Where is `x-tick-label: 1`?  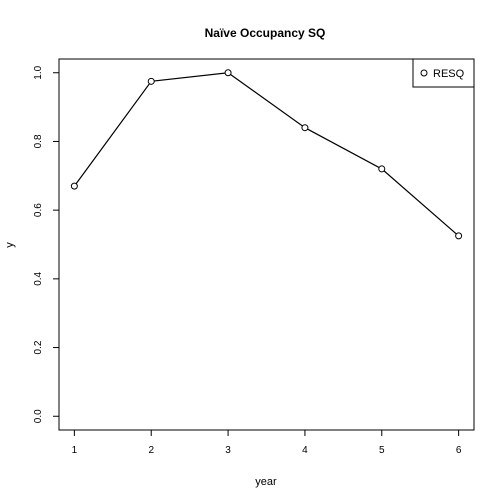
x-tick-label: 1 is located at coordinates (75, 450).